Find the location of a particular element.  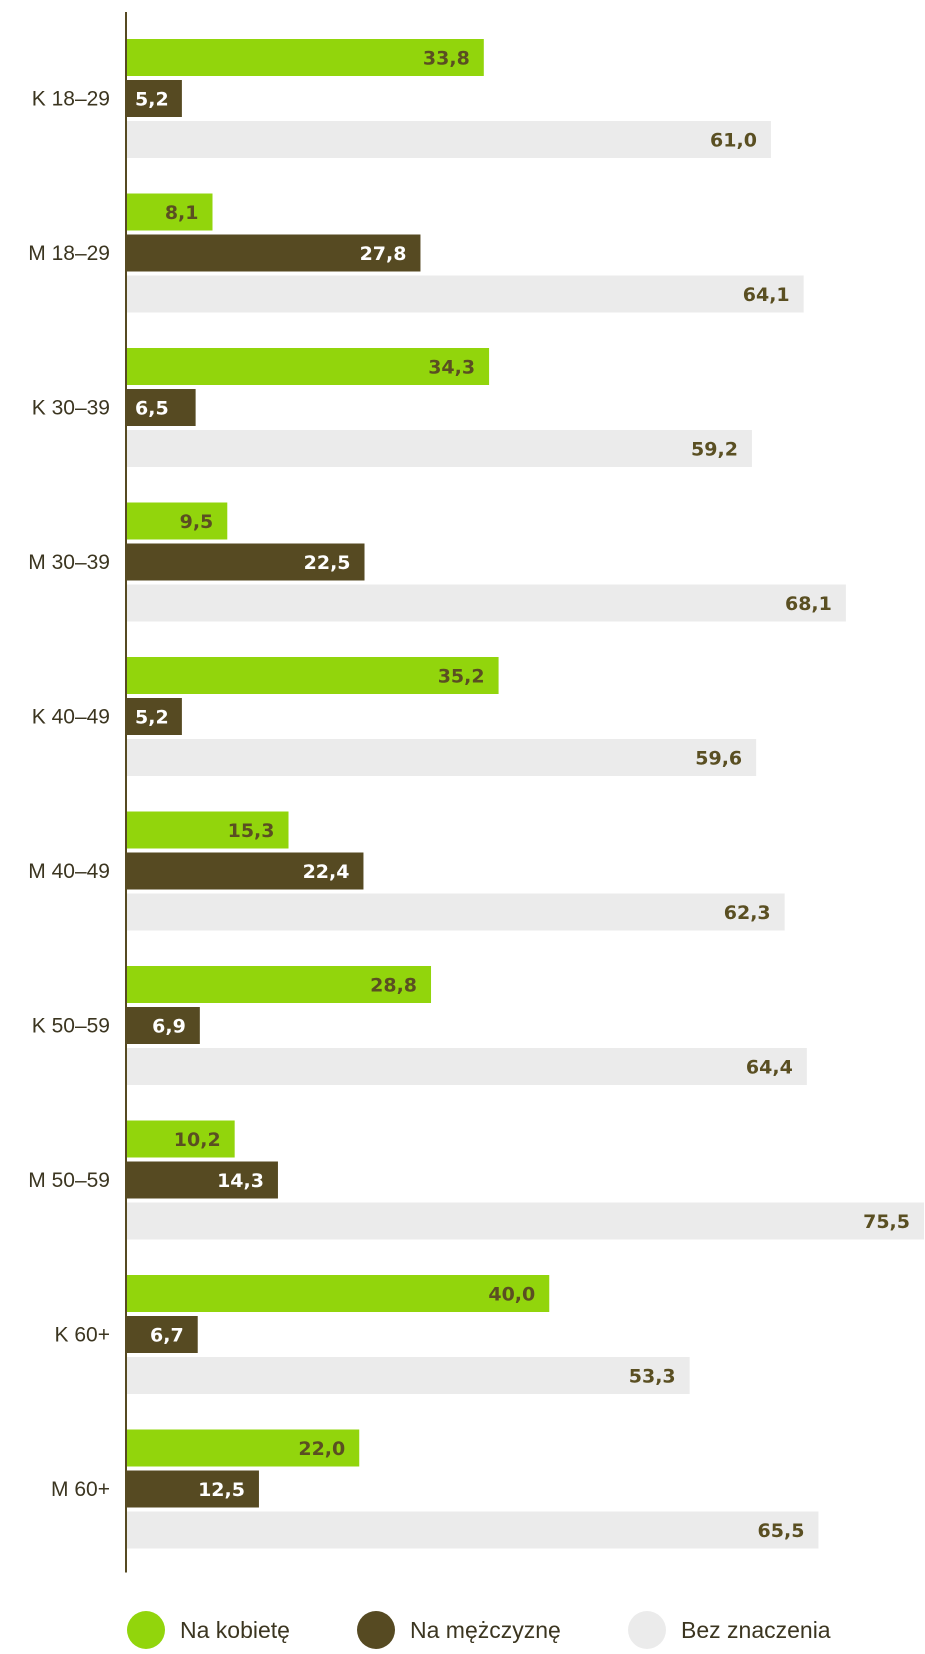

bar-na-mężczyznę-1 is located at coordinates (274, 253).